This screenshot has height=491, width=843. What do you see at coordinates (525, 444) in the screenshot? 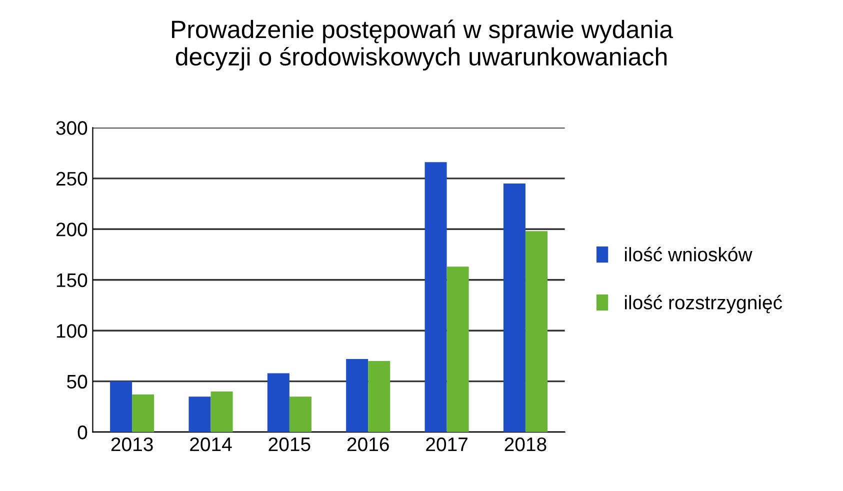
I see `x-tick-label: 2018` at bounding box center [525, 444].